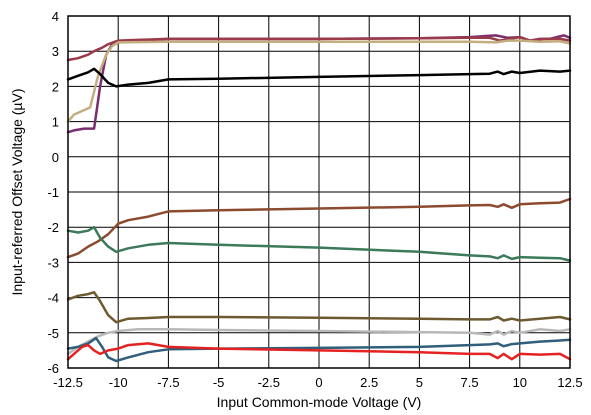 This screenshot has width=591, height=415. Describe the element at coordinates (219, 382) in the screenshot. I see `x-tick-label: -5` at that location.